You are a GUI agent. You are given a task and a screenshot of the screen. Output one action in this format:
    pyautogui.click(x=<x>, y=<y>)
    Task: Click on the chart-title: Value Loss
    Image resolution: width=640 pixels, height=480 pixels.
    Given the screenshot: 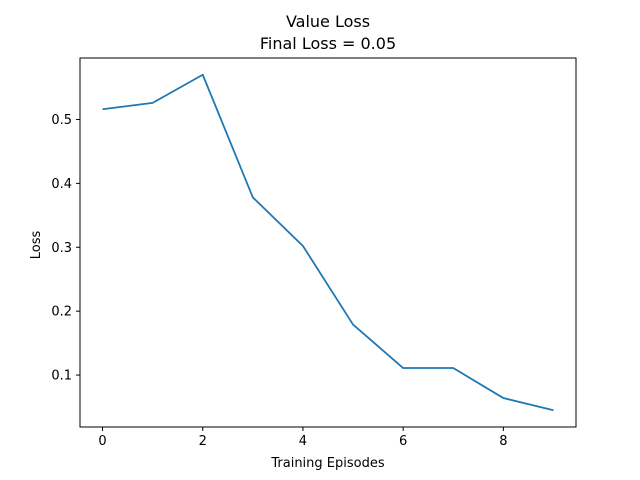 What is the action you would take?
    pyautogui.click(x=328, y=21)
    